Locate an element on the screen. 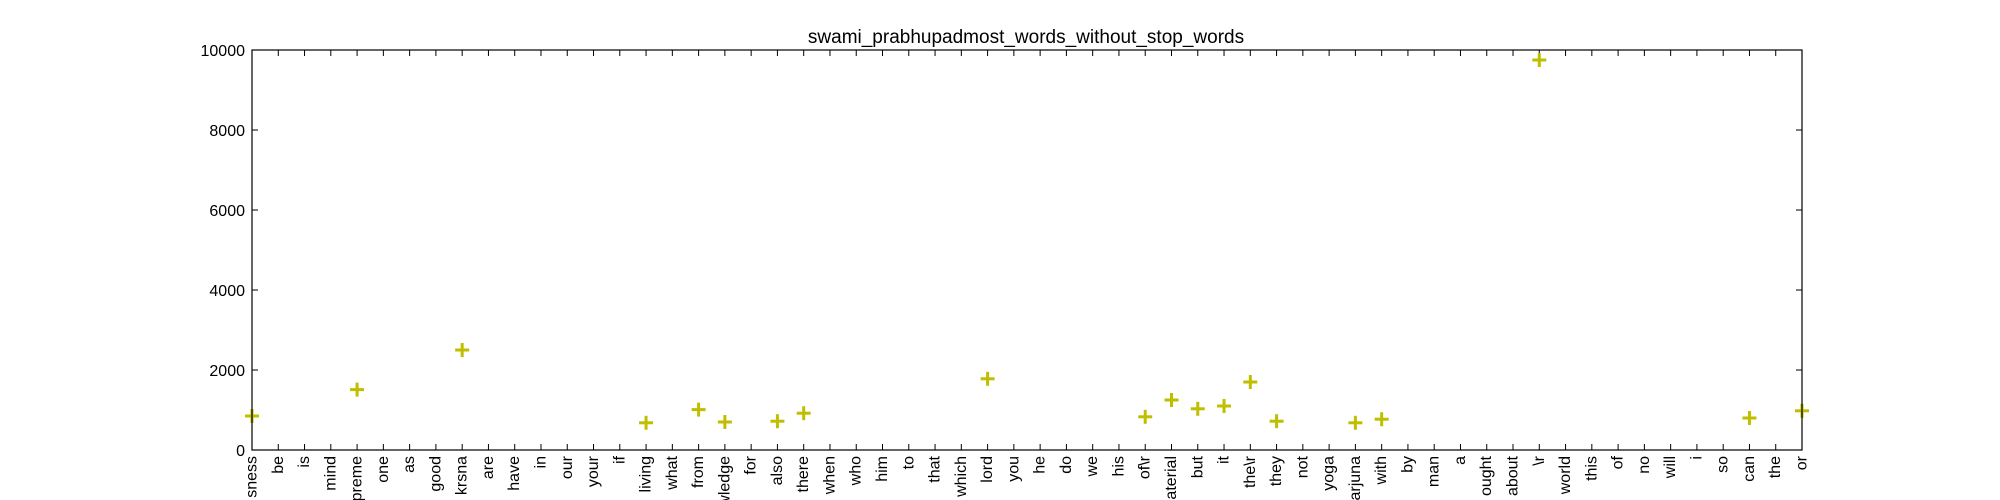  x-tick-label: they is located at coordinates (1276, 471).